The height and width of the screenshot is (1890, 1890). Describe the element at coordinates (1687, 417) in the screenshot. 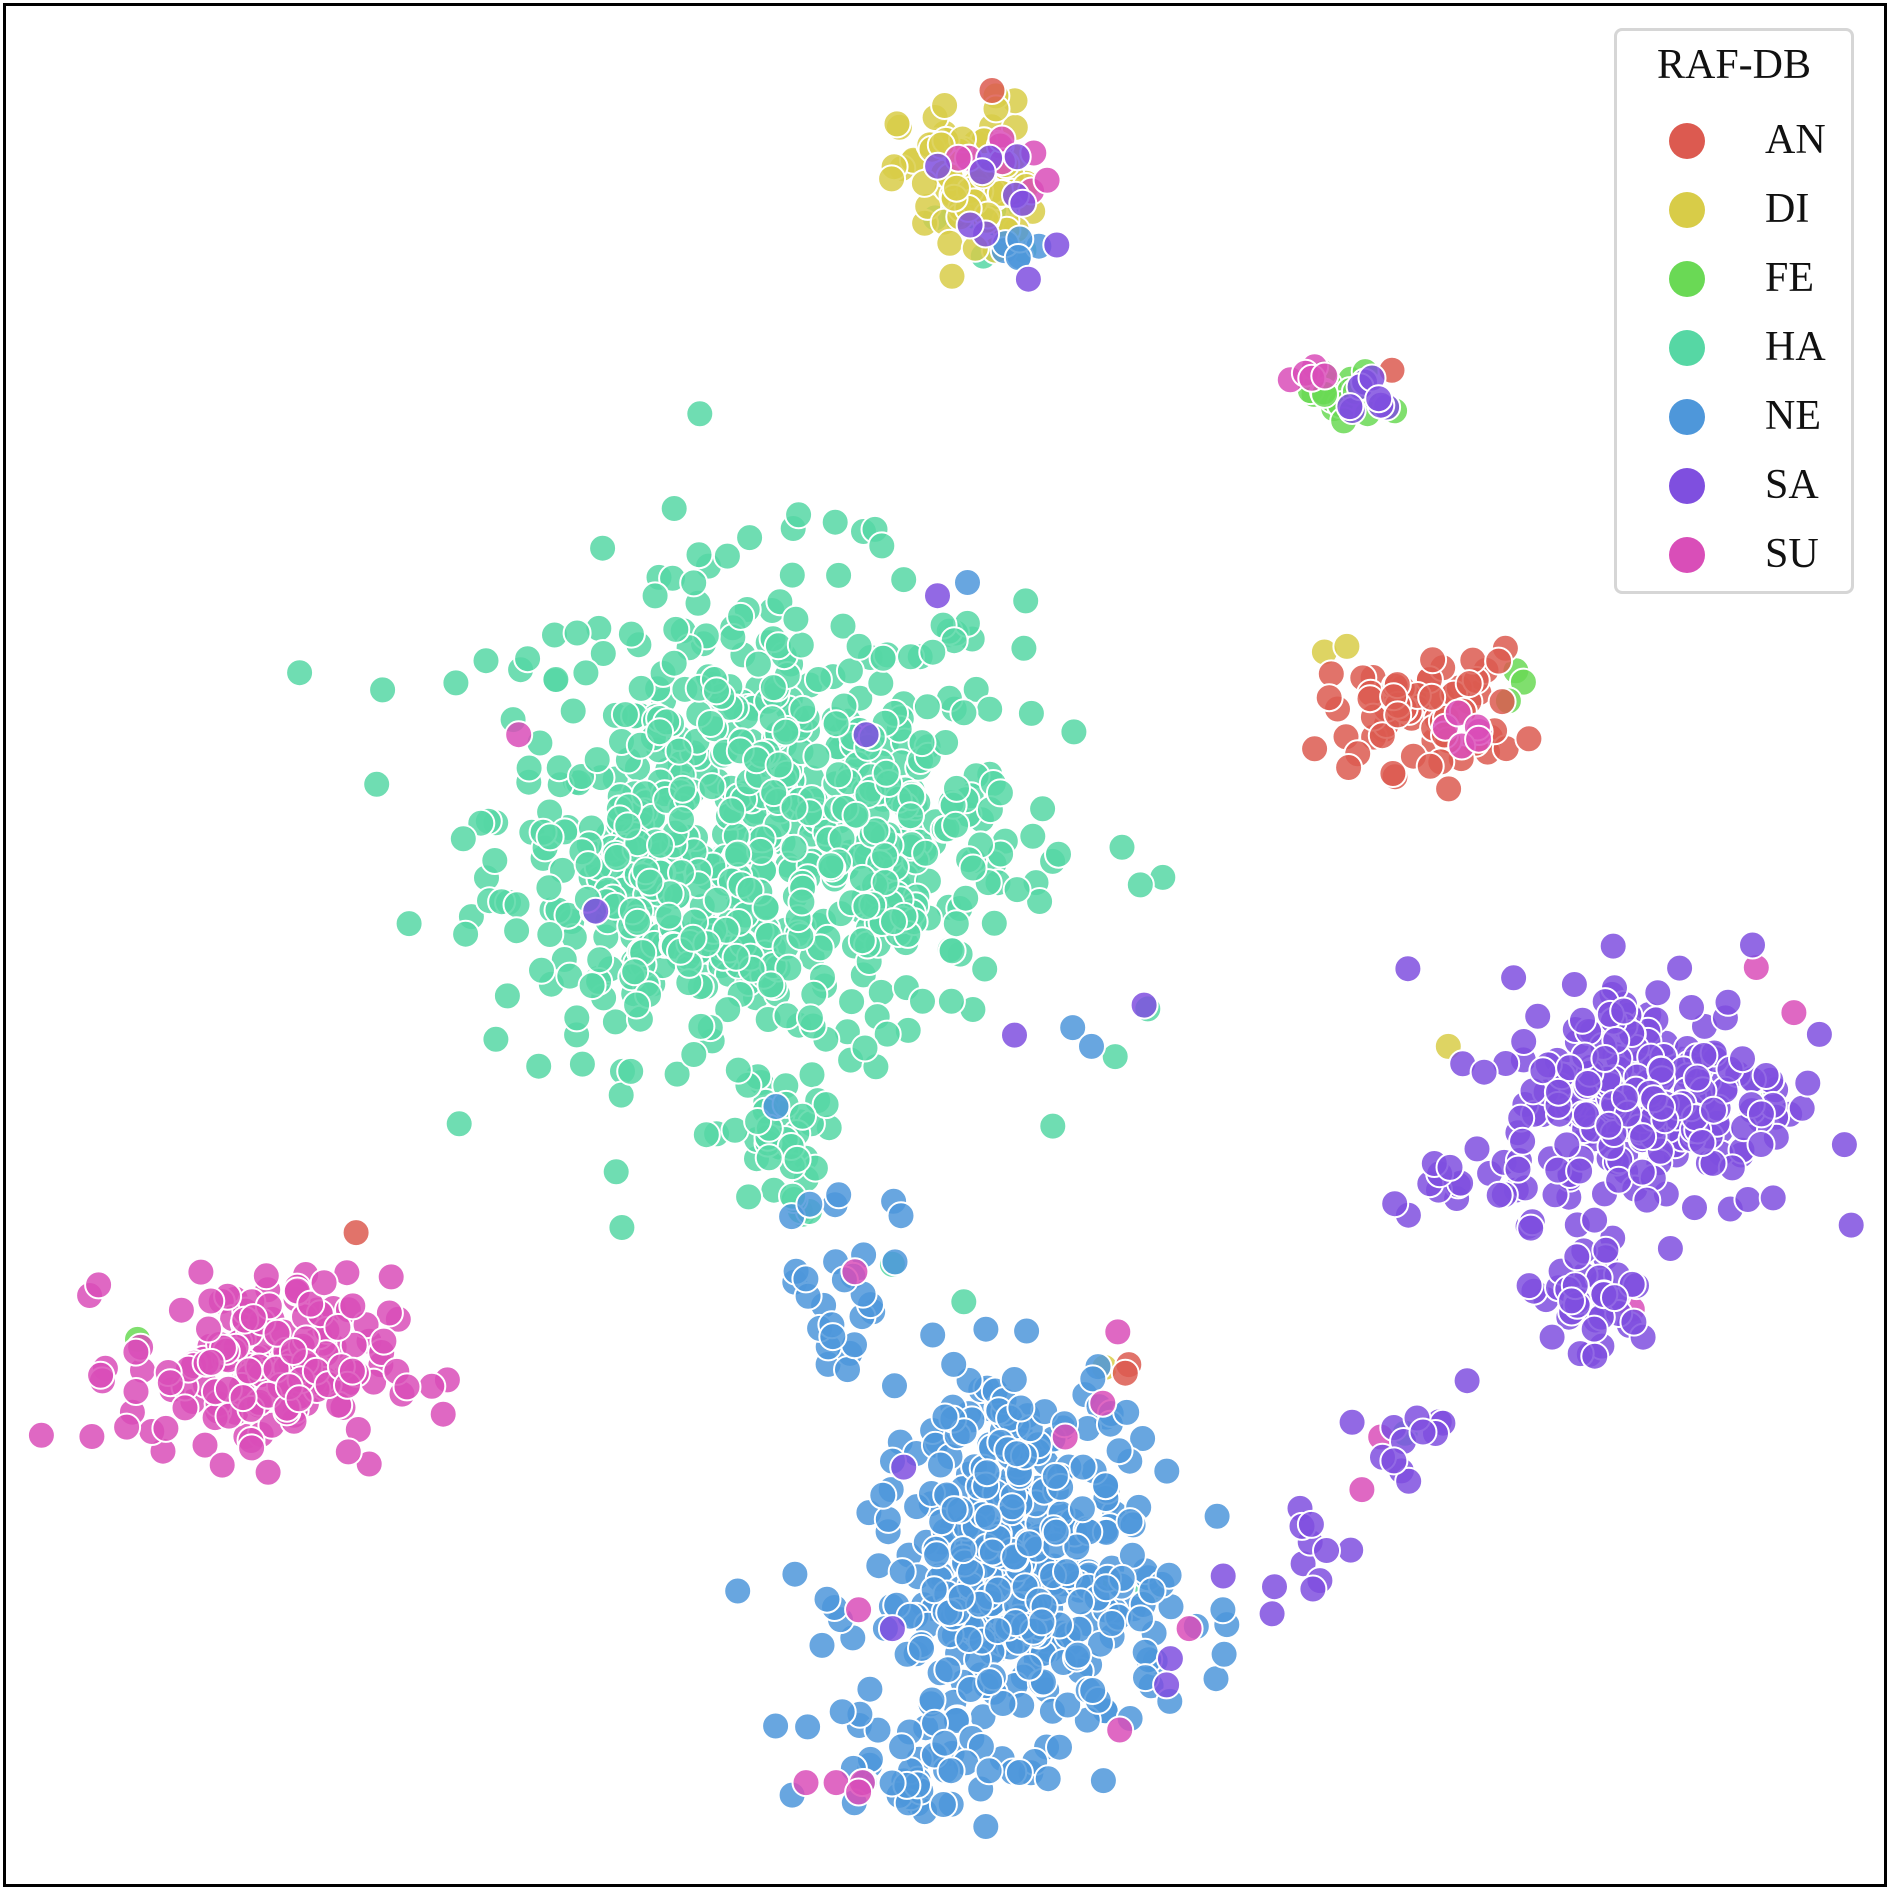

I see `legend-marker-ne` at that location.